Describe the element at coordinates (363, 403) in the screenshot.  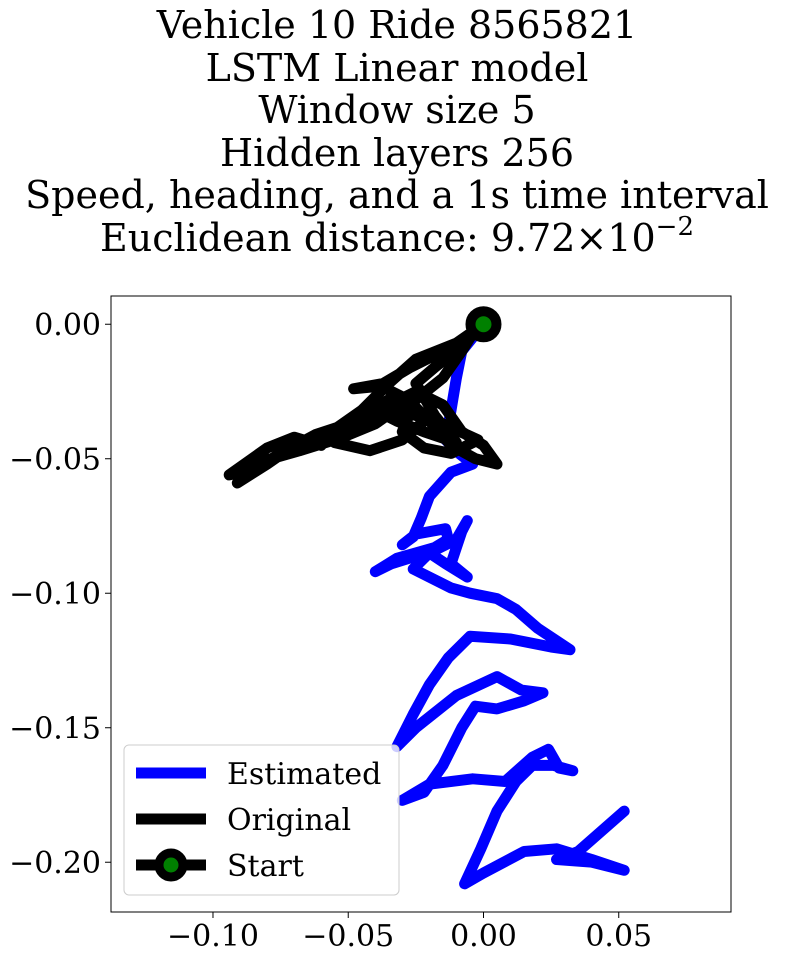
I see `series-line-original` at that location.